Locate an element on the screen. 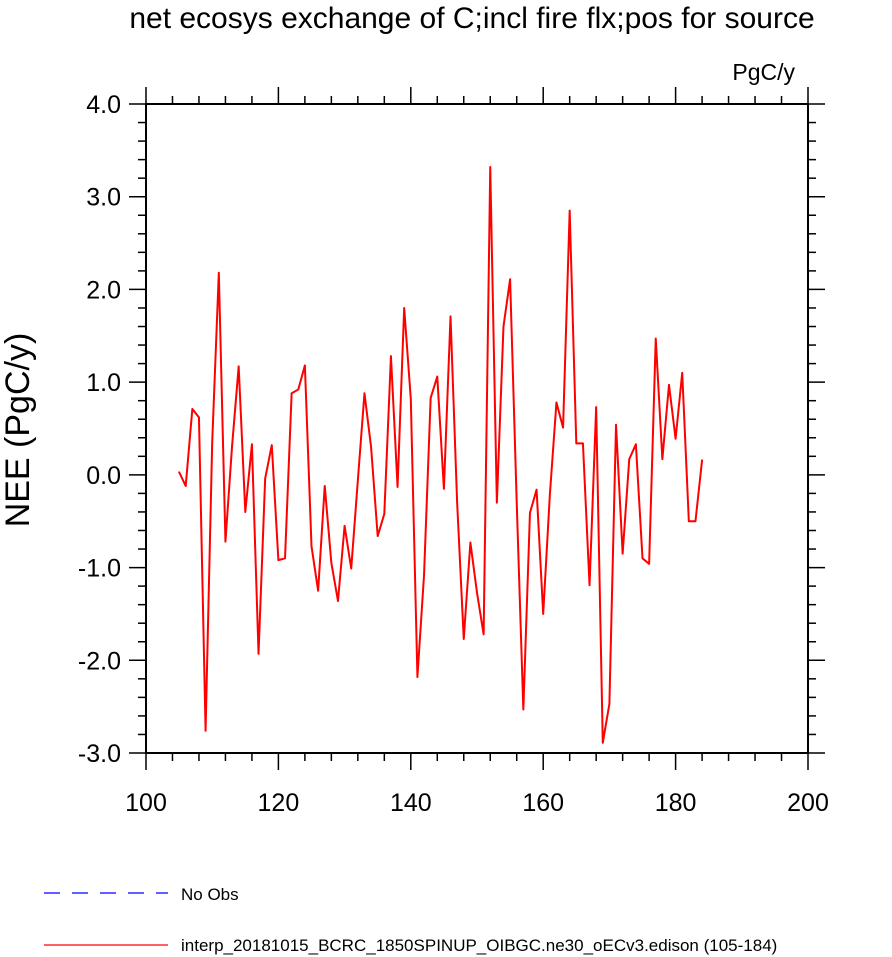 Image resolution: width=892 pixels, height=957 pixels. y-tick-label: 3.0 is located at coordinates (103, 198).